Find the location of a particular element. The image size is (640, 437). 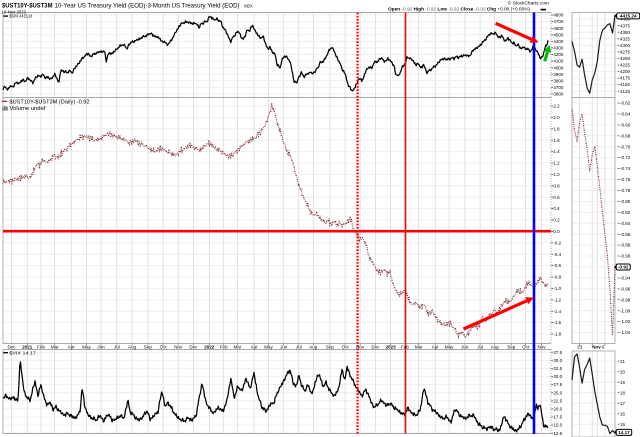

svg-text: 0.0 is located at coordinates (556, 231).